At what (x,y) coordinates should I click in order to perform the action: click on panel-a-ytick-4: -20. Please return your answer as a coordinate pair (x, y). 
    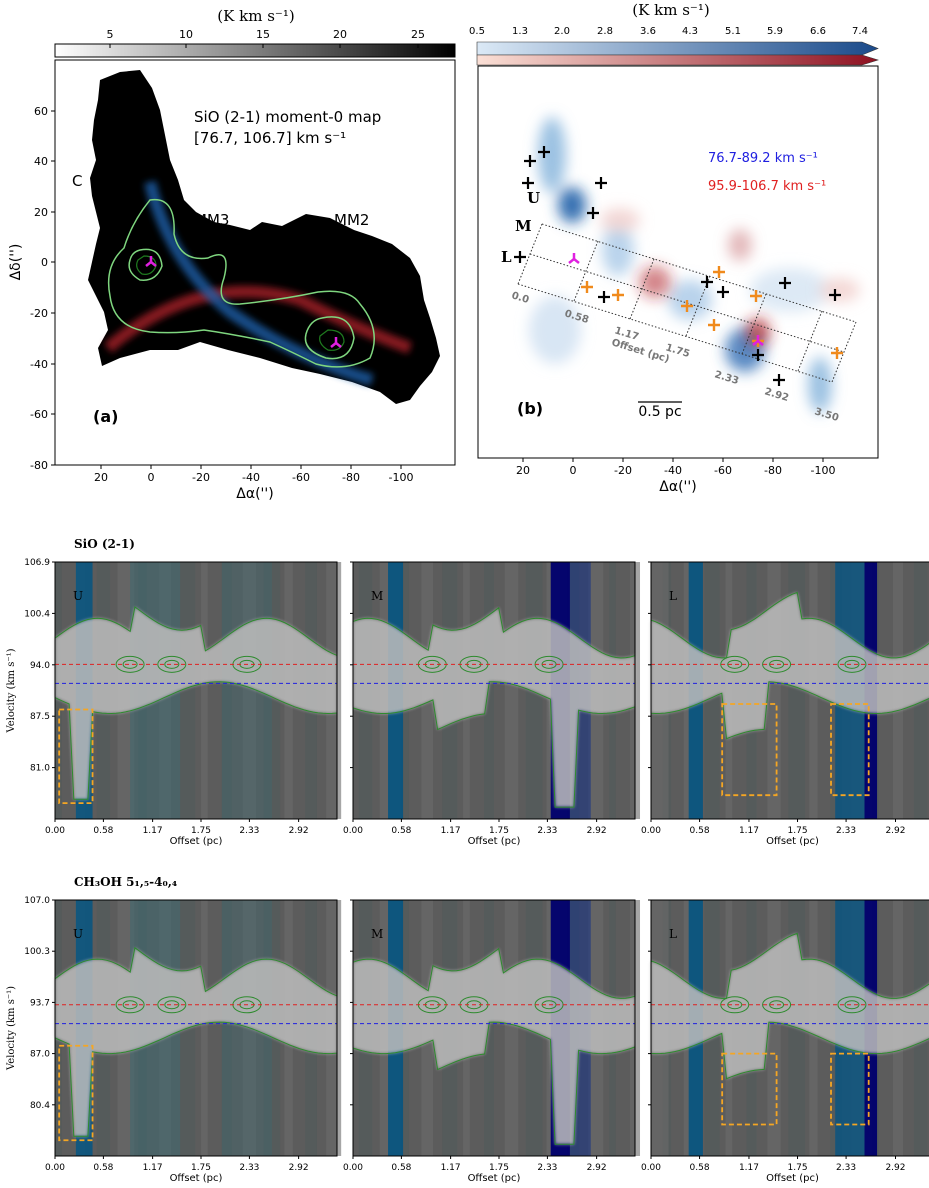
    Looking at the image, I should click on (39, 313).